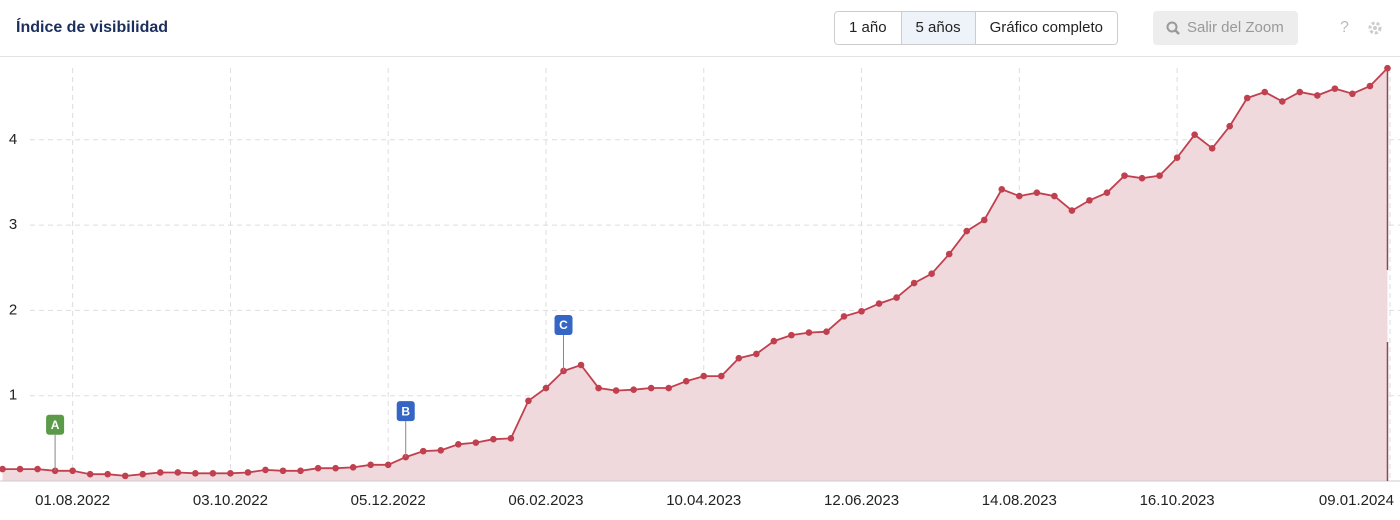  I want to click on x-tick-label: 12.06.2023, so click(861, 500).